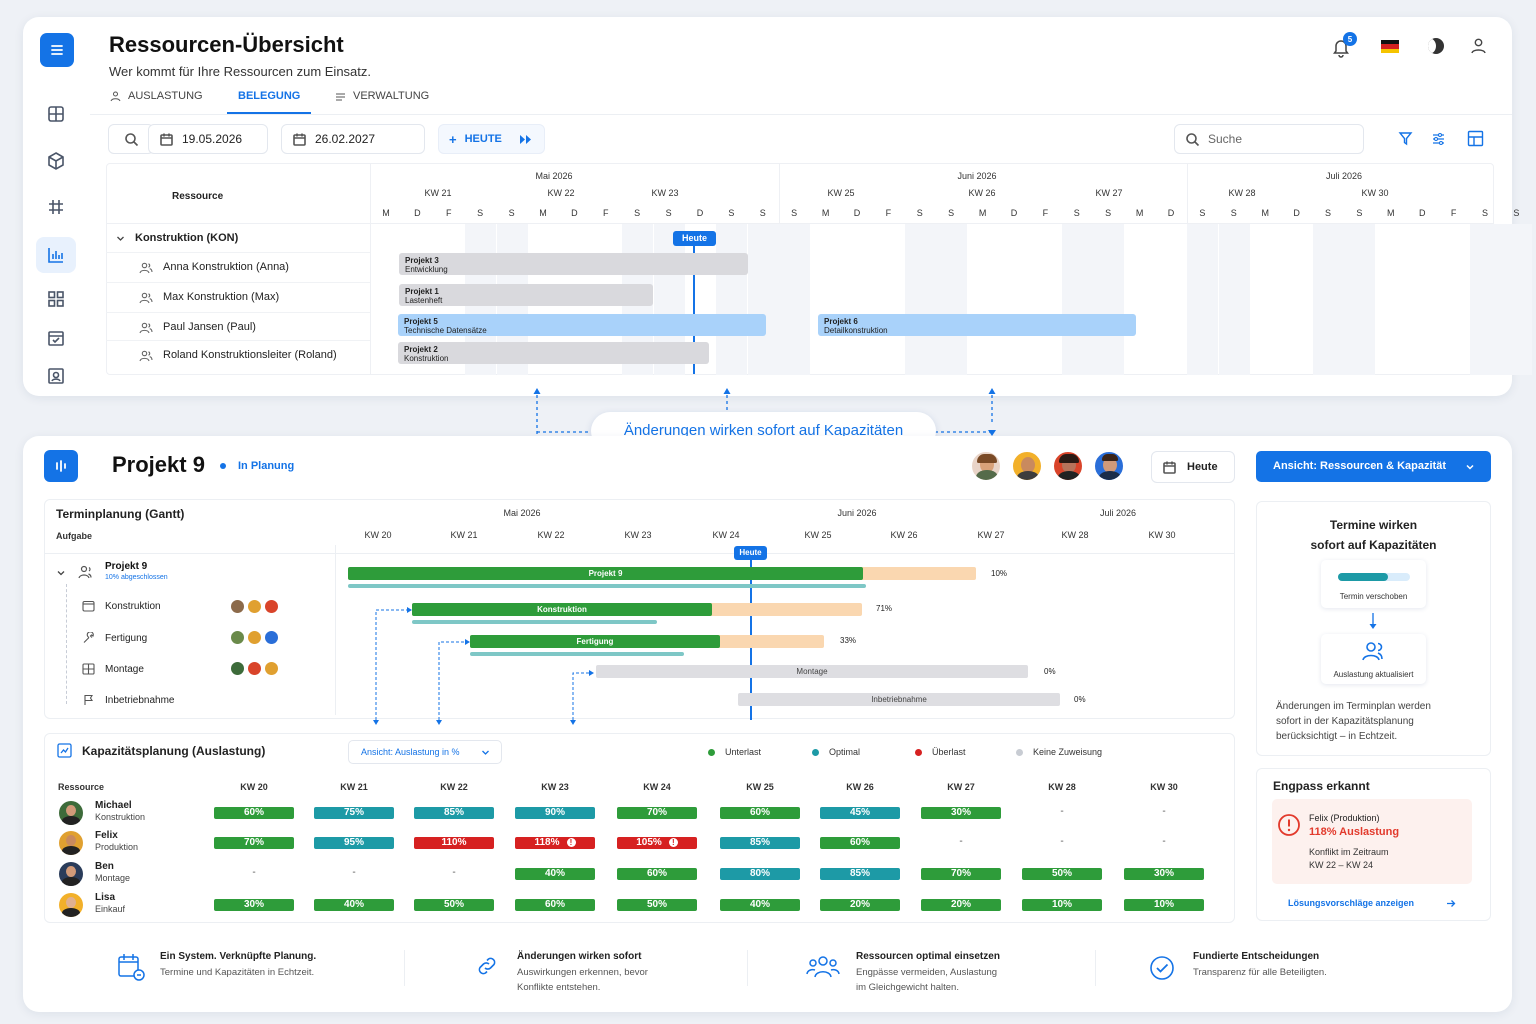 The height and width of the screenshot is (1024, 1536). What do you see at coordinates (977, 176) in the screenshot?
I see `month-label: Juni 2026` at bounding box center [977, 176].